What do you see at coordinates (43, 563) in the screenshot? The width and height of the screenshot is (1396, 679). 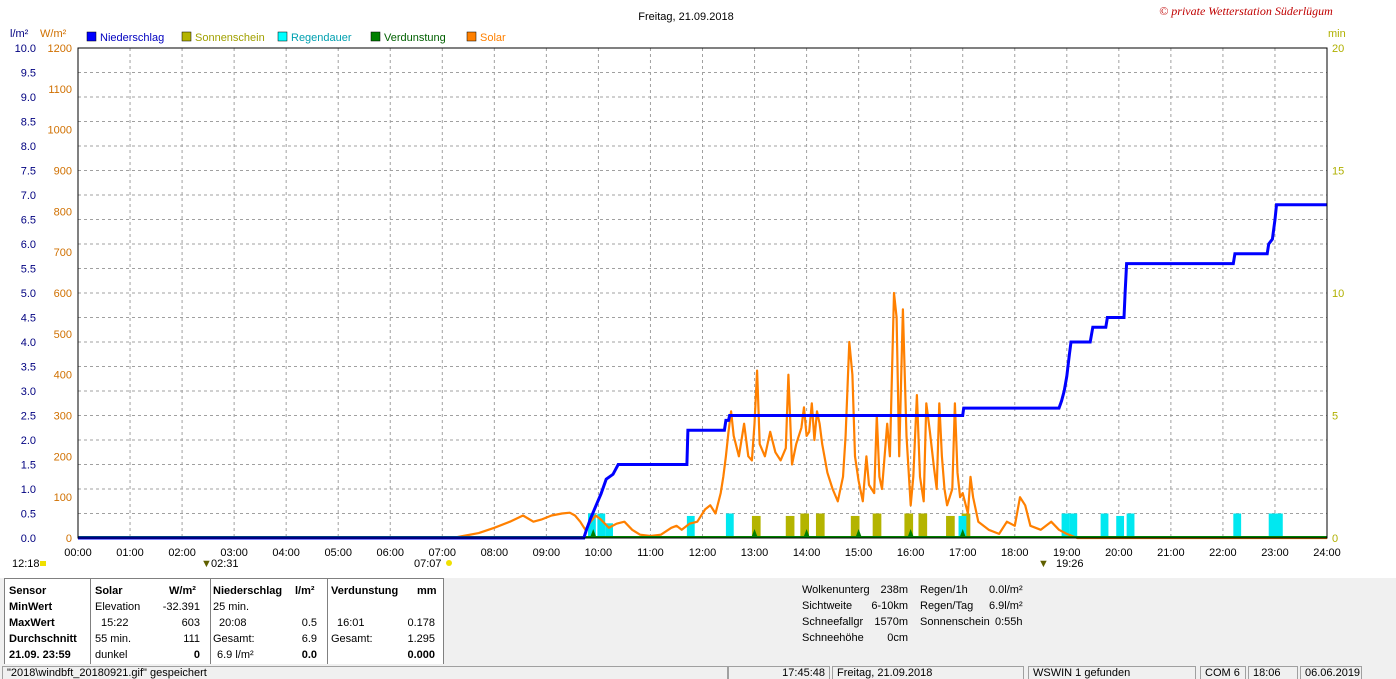 I see `moonrise-icon` at bounding box center [43, 563].